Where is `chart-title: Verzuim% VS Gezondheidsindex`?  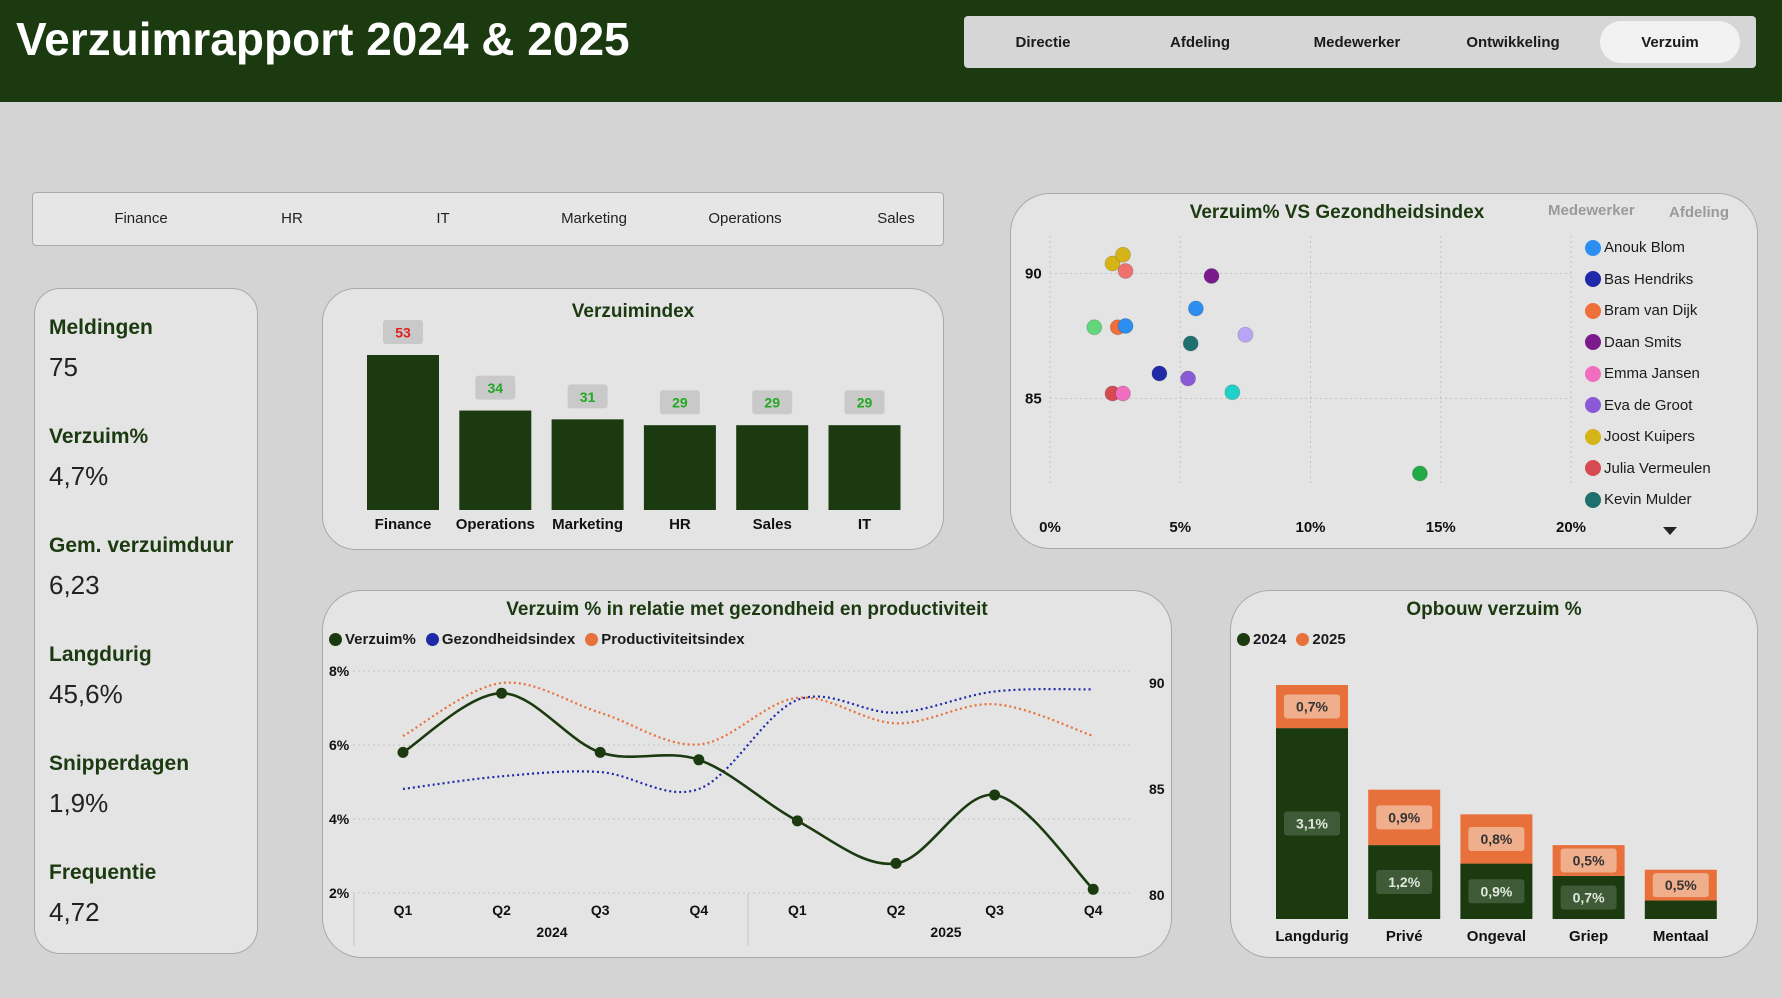
chart-title: Verzuim% VS Gezondheidsindex is located at coordinates (1337, 212).